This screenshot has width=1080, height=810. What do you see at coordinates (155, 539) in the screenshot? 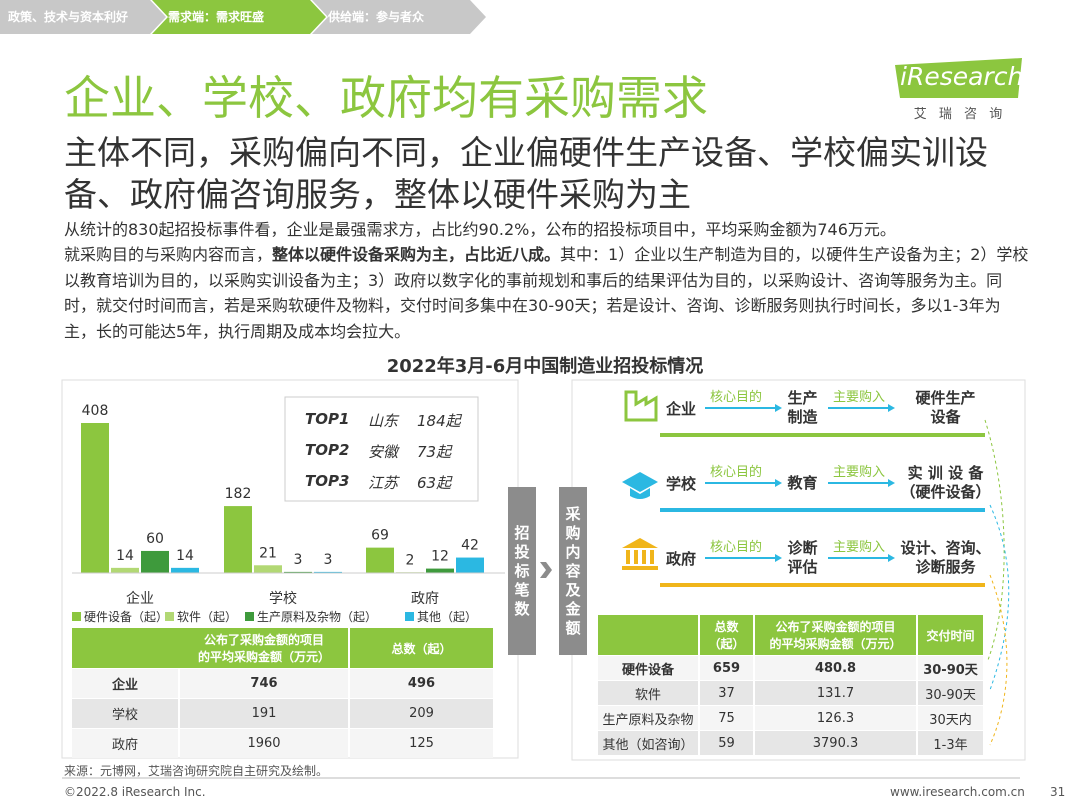
I see `data-label: 60` at bounding box center [155, 539].